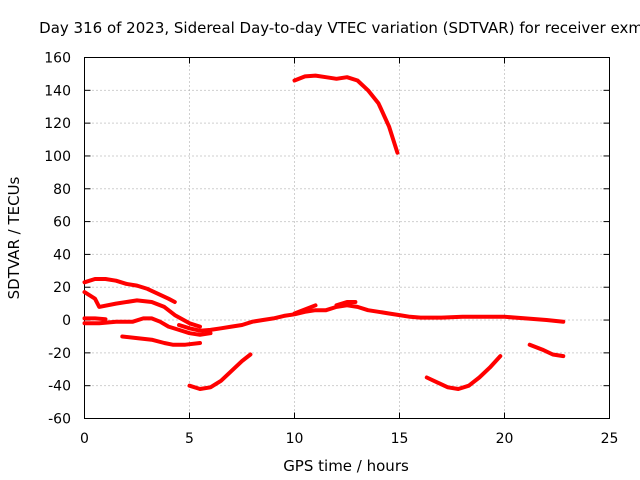 This screenshot has width=640, height=480. What do you see at coordinates (62, 190) in the screenshot?
I see `y-tick-label: 80` at bounding box center [62, 190].